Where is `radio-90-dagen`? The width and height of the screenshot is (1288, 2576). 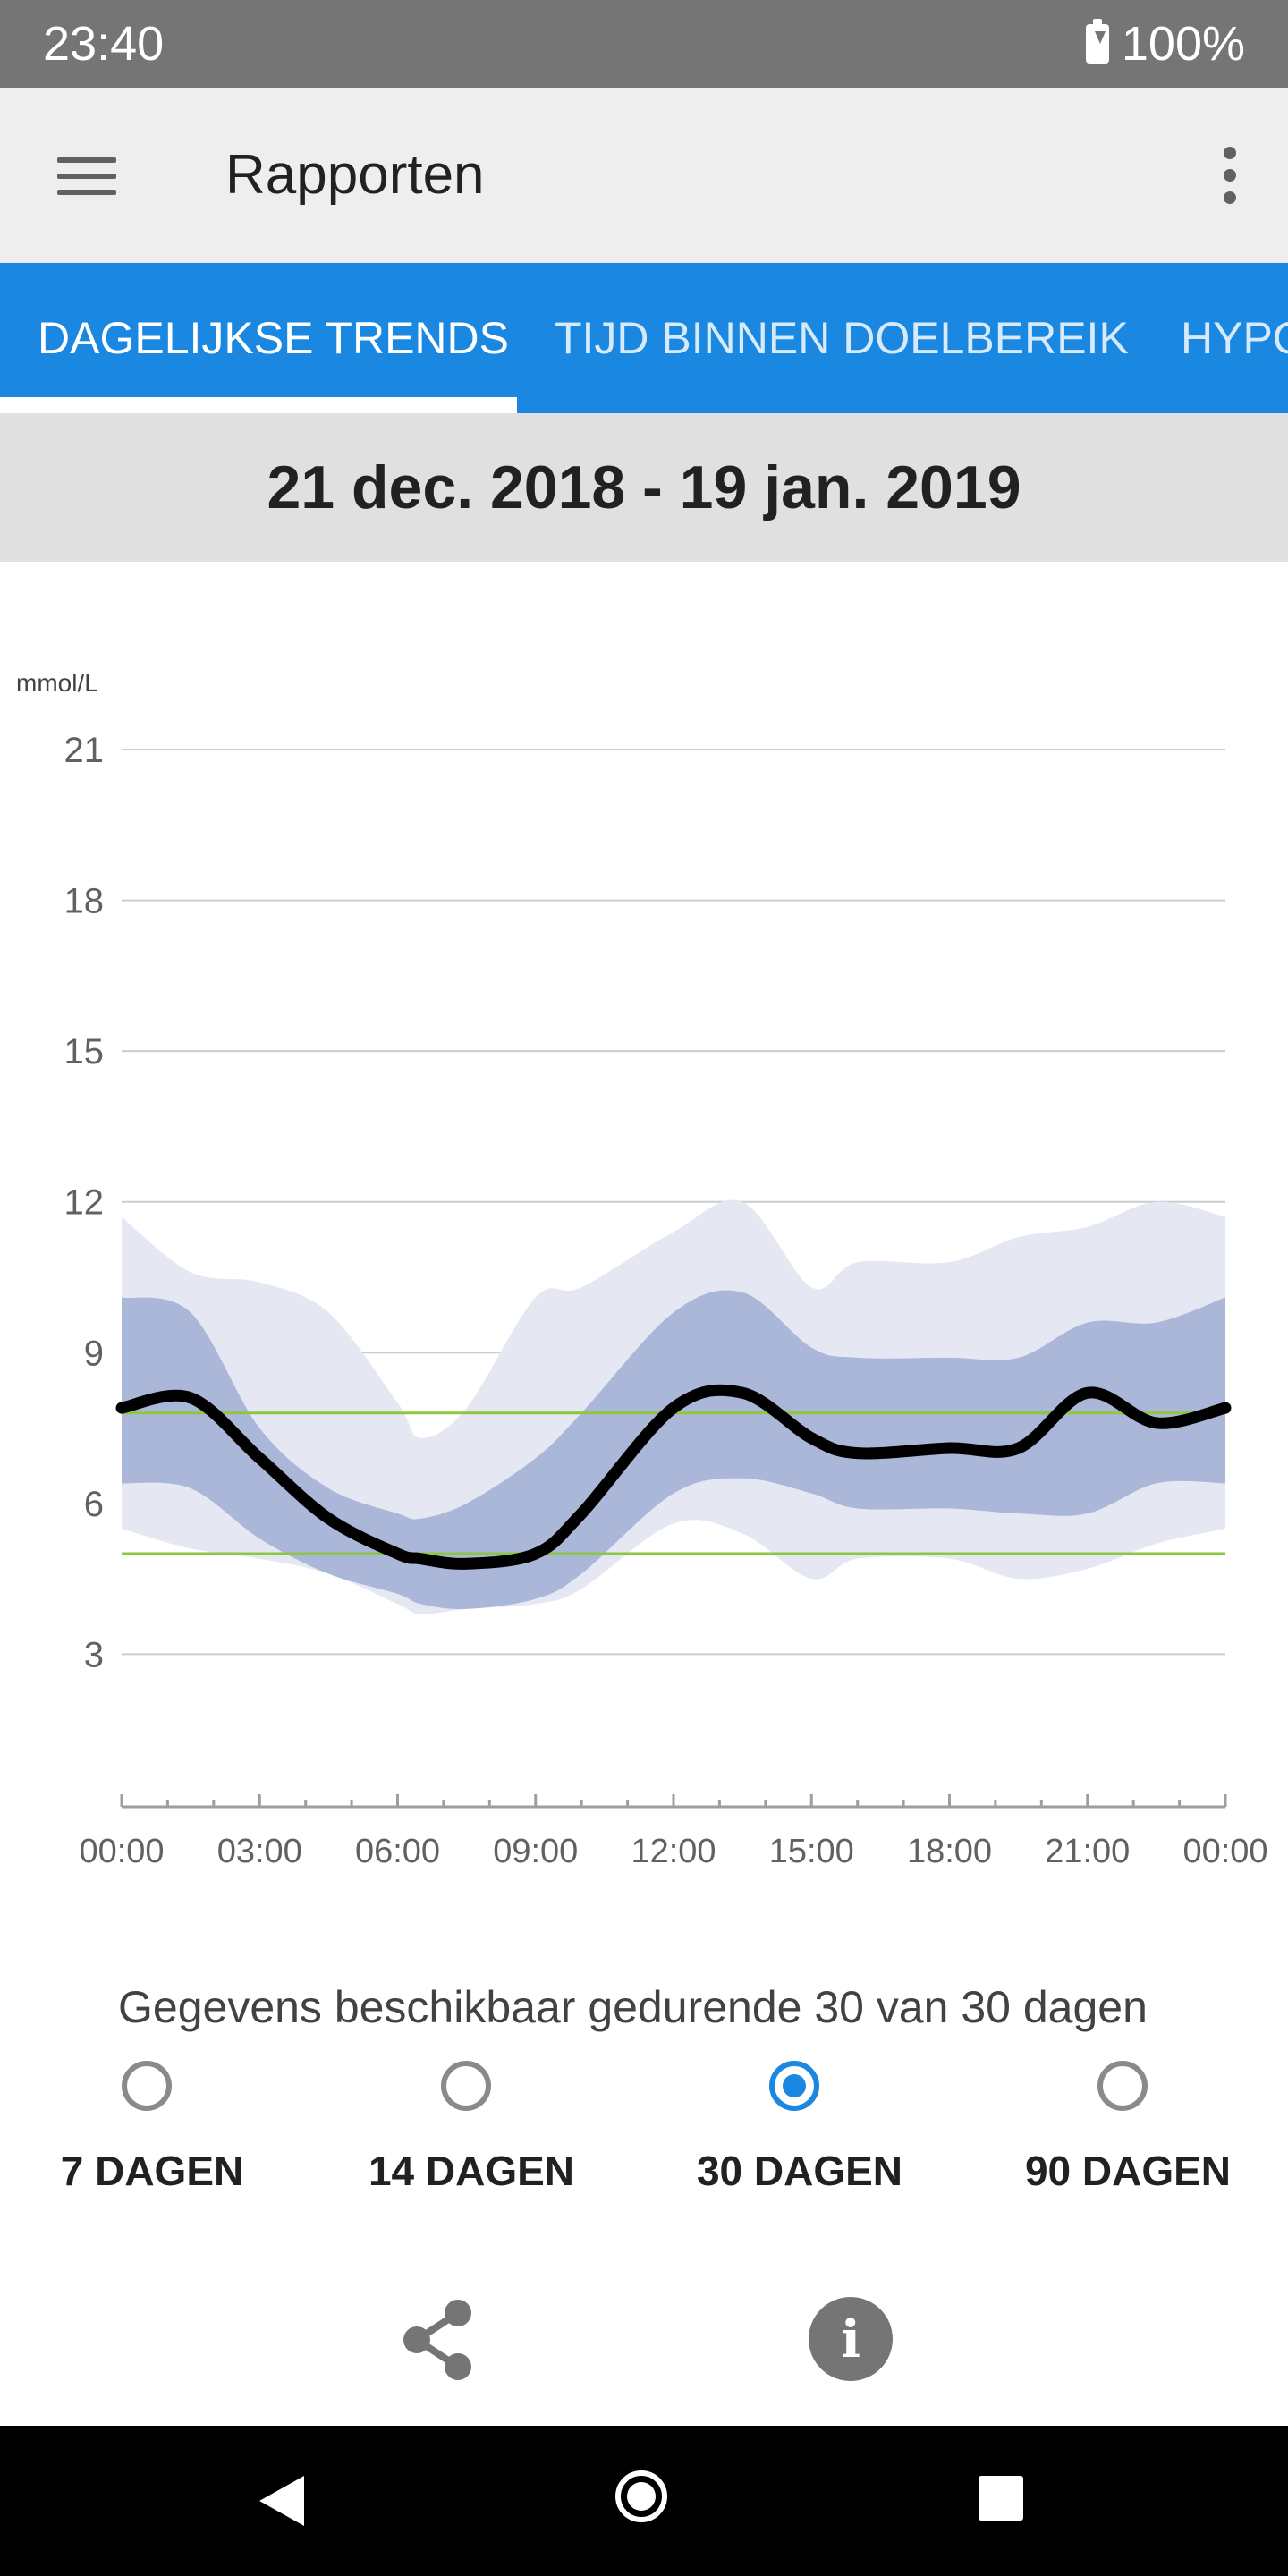 radio-90-dagen is located at coordinates (1122, 2086).